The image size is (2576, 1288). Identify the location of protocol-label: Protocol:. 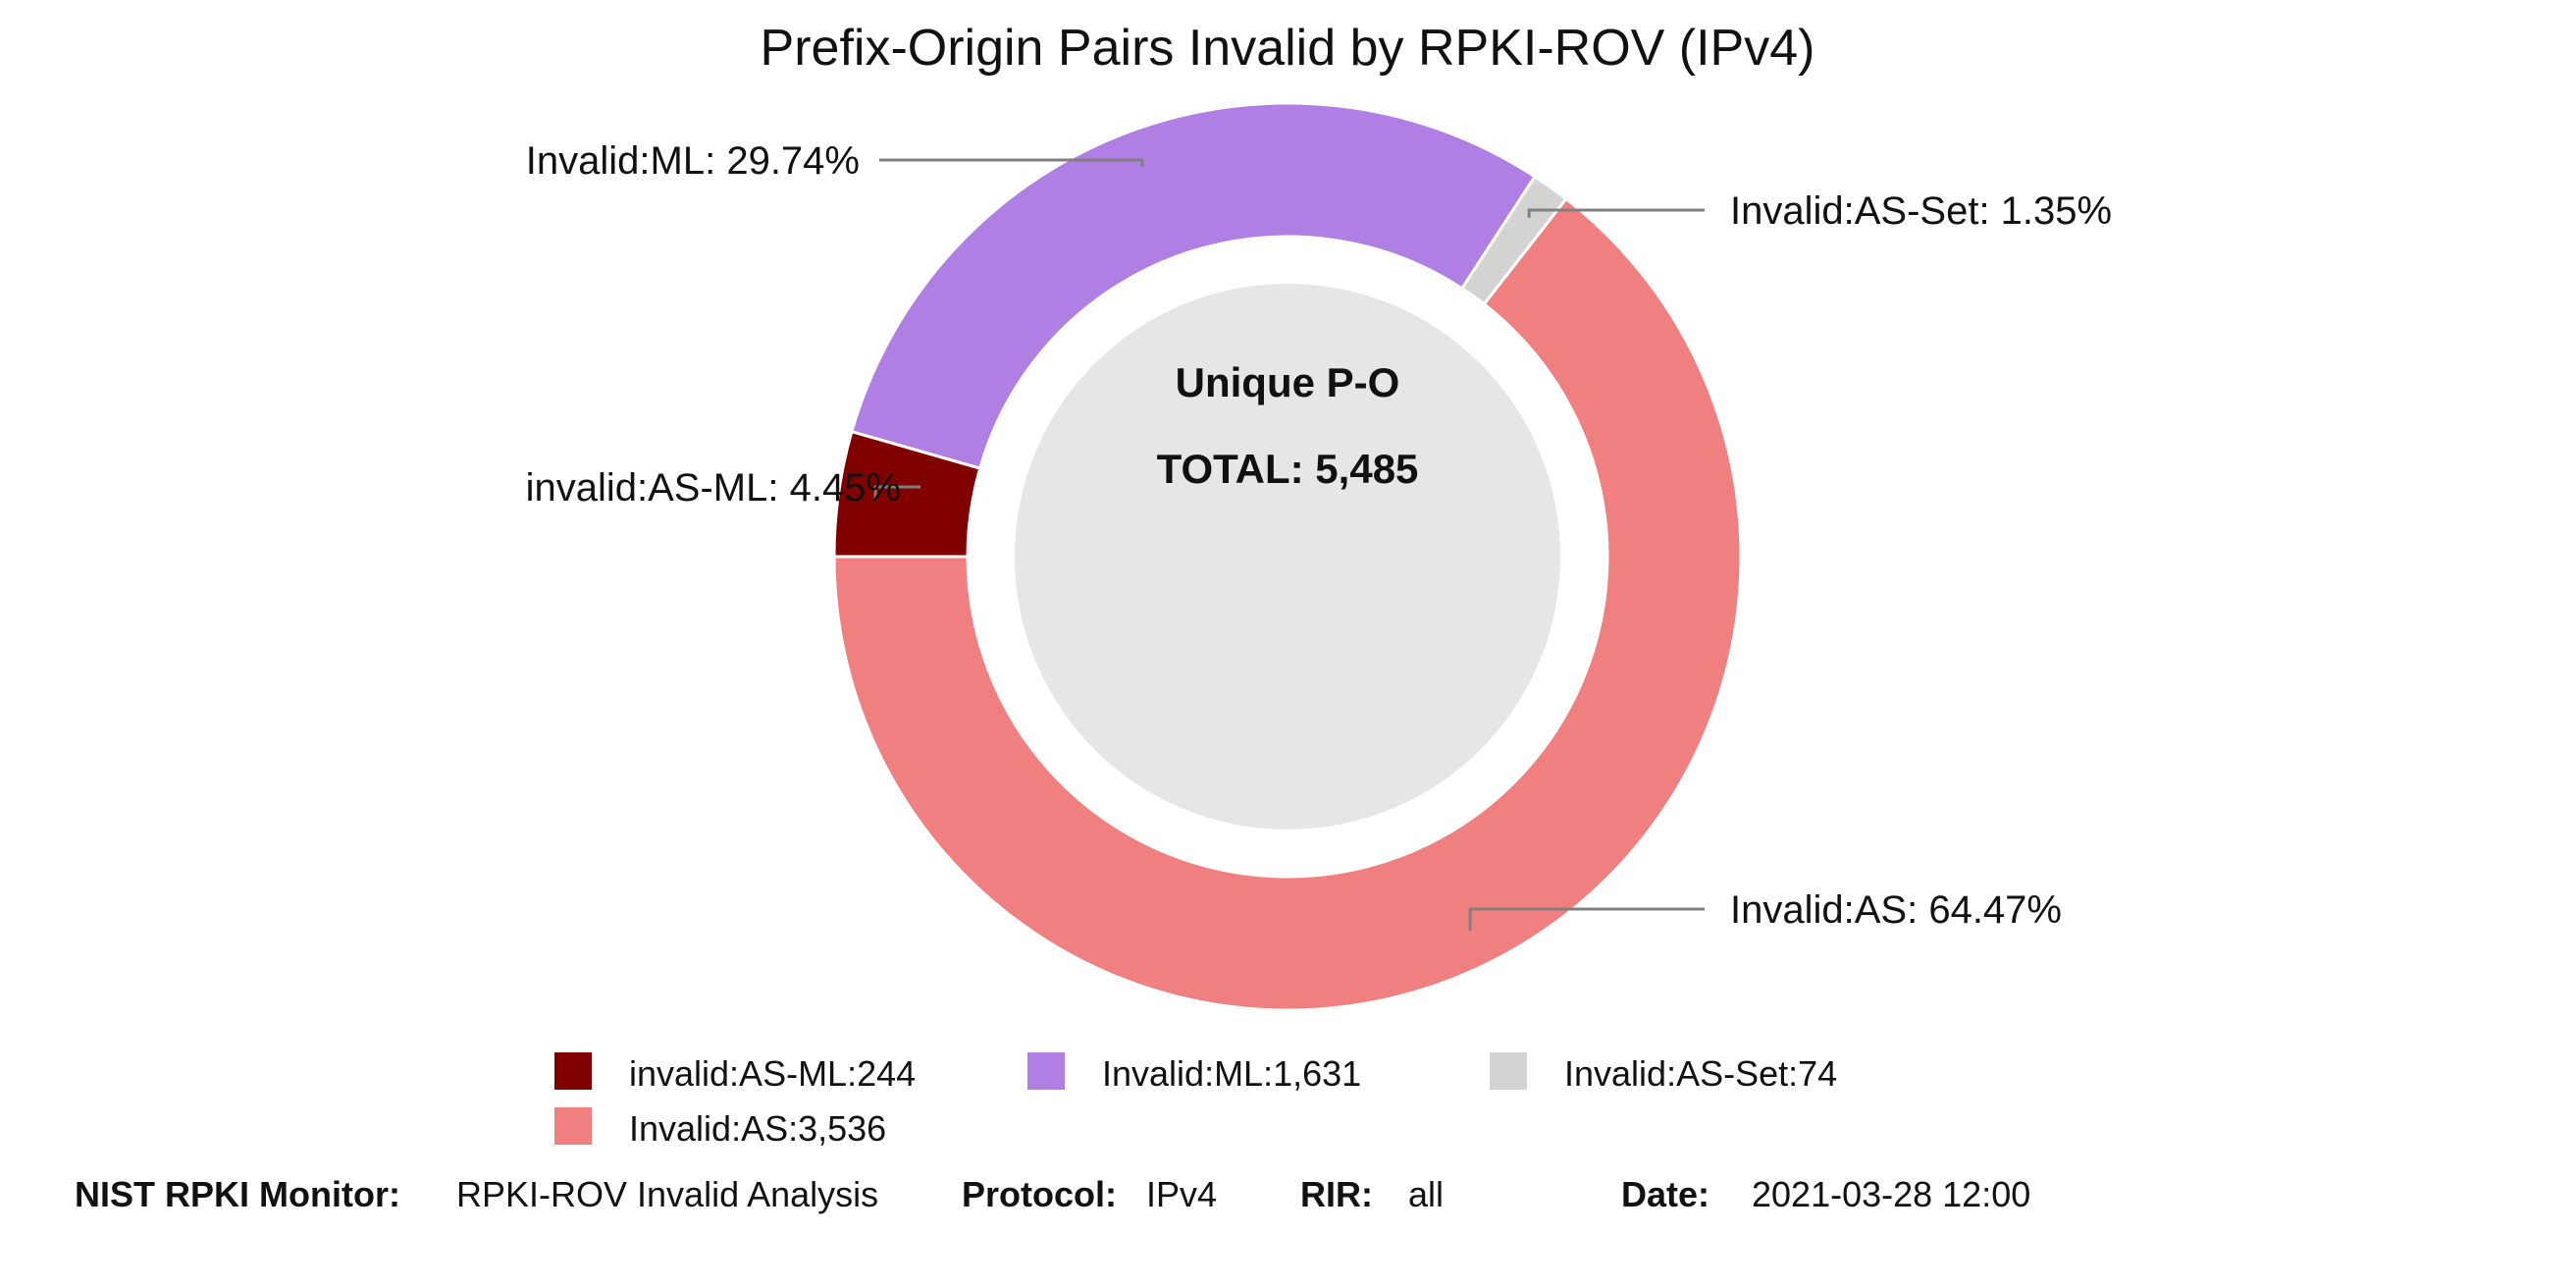
(1039, 1194).